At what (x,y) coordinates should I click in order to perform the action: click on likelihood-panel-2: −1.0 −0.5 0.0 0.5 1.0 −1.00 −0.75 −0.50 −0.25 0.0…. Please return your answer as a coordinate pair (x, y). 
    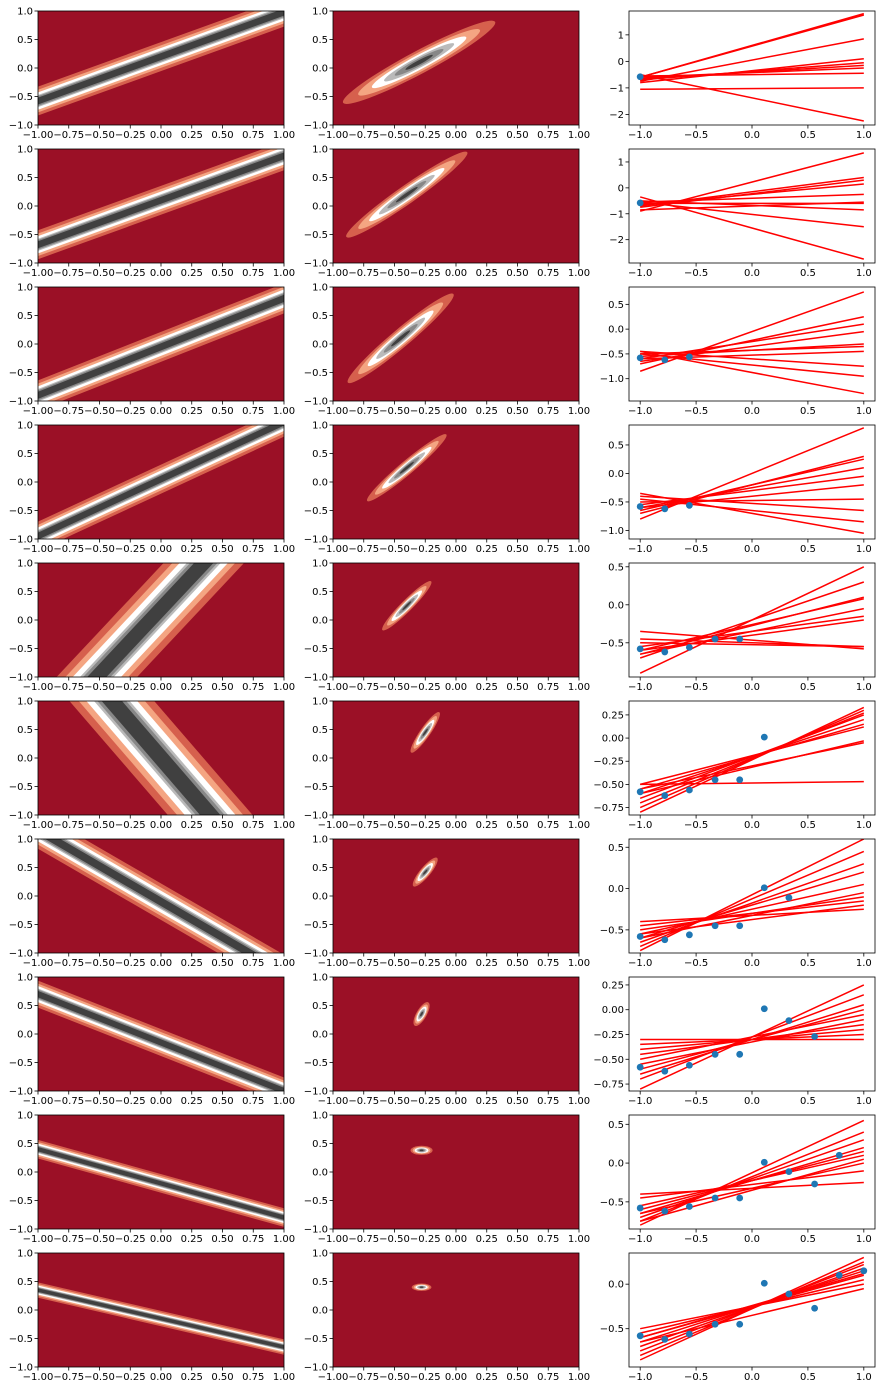
    Looking at the image, I should click on (152, 212).